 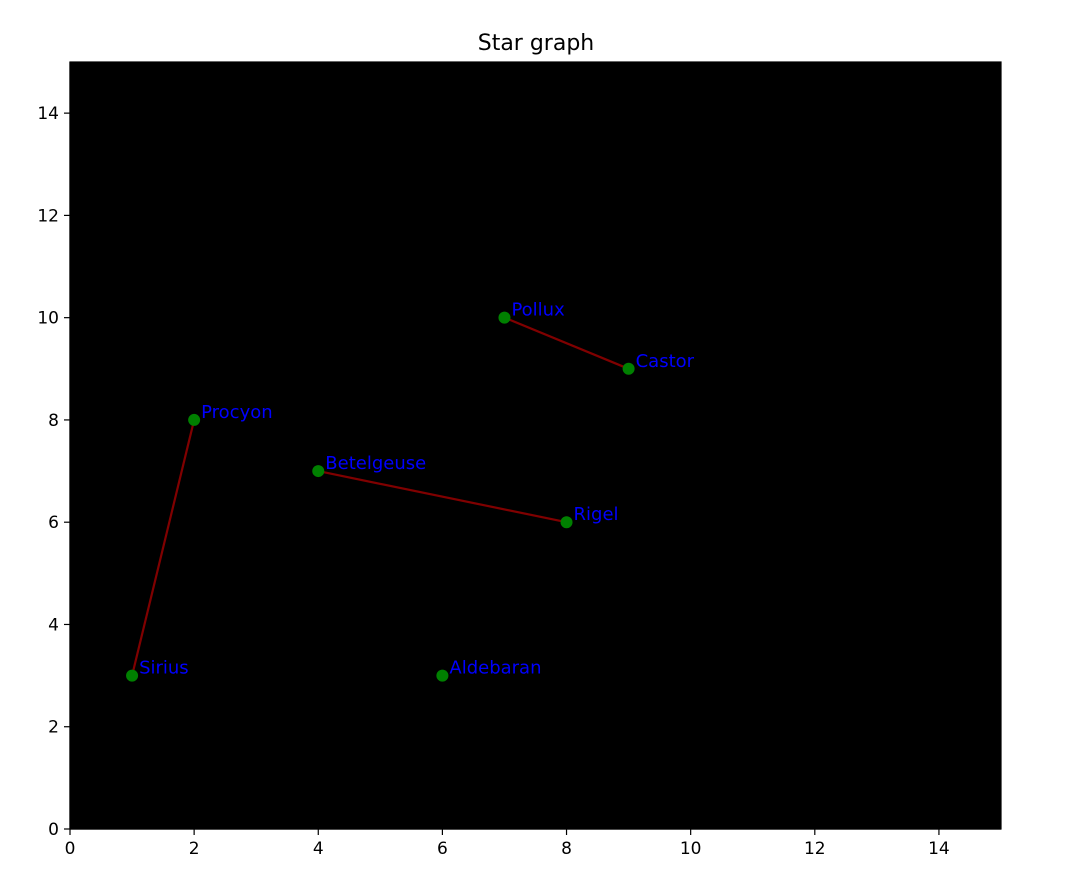 What do you see at coordinates (691, 849) in the screenshot?
I see `x-tick-label: 10` at bounding box center [691, 849].